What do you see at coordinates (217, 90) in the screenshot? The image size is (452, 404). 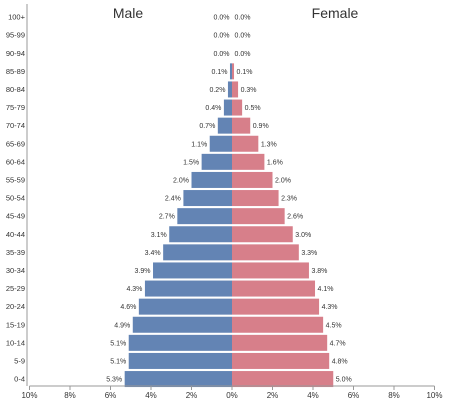 I see `male-value-label: 0.2%` at bounding box center [217, 90].